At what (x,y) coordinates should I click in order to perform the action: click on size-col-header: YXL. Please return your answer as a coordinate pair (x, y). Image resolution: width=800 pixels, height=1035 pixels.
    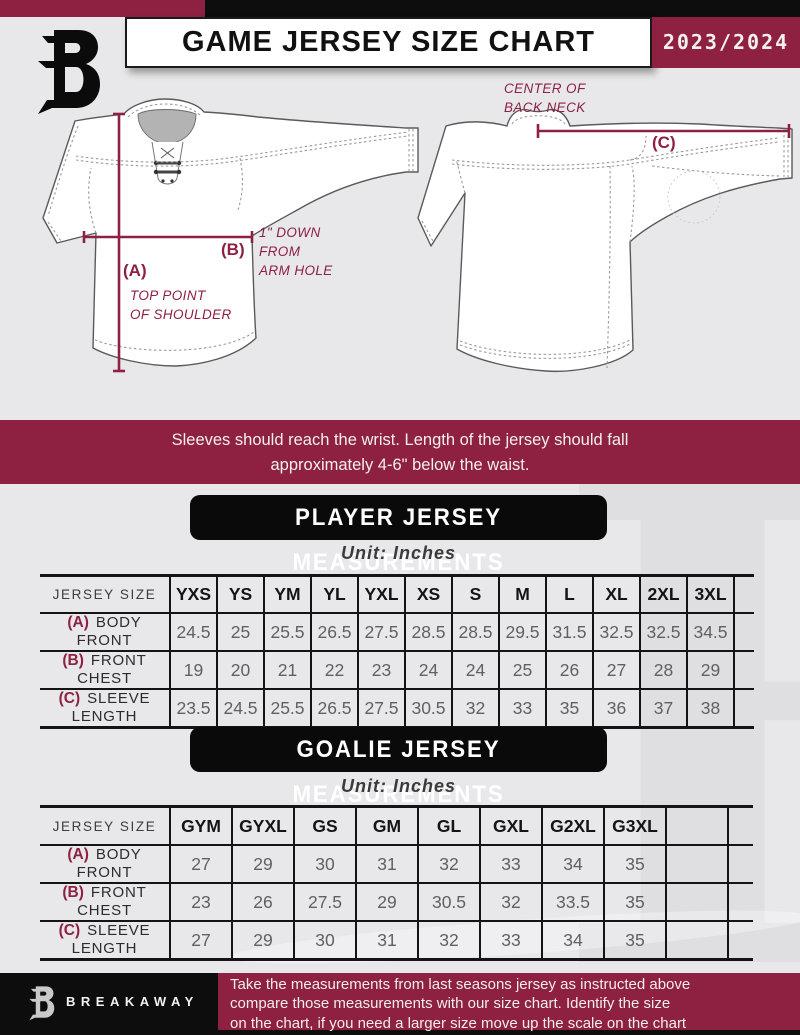
    Looking at the image, I should click on (381, 593).